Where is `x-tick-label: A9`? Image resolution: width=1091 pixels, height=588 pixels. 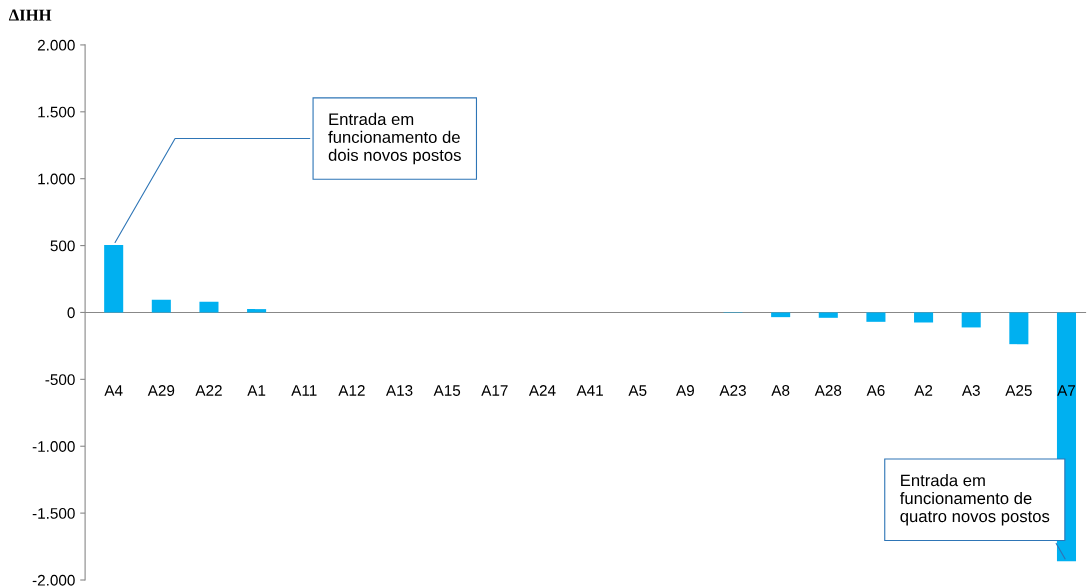 x-tick-label: A9 is located at coordinates (685, 390).